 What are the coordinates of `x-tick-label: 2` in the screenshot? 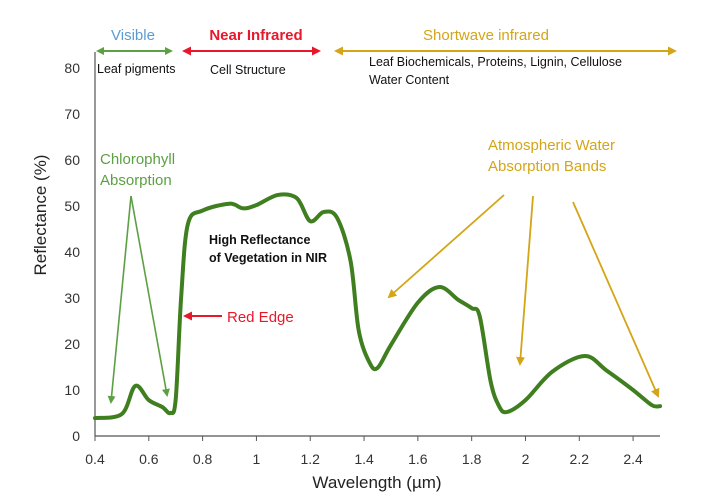 It's located at (526, 459).